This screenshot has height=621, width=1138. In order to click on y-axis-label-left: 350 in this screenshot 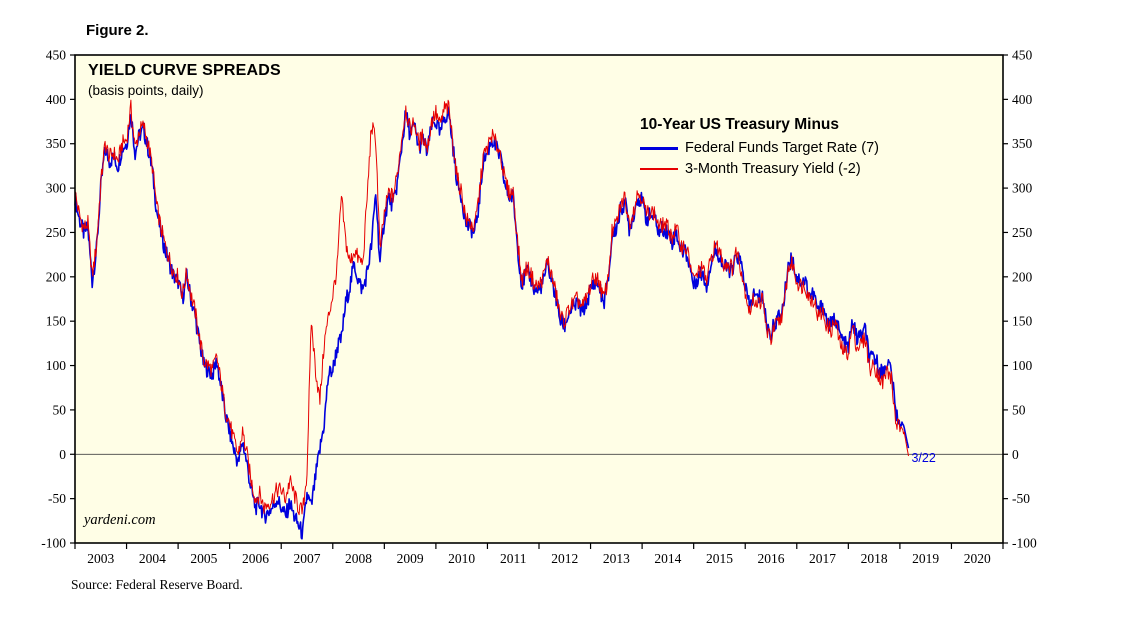, I will do `click(56, 143)`.